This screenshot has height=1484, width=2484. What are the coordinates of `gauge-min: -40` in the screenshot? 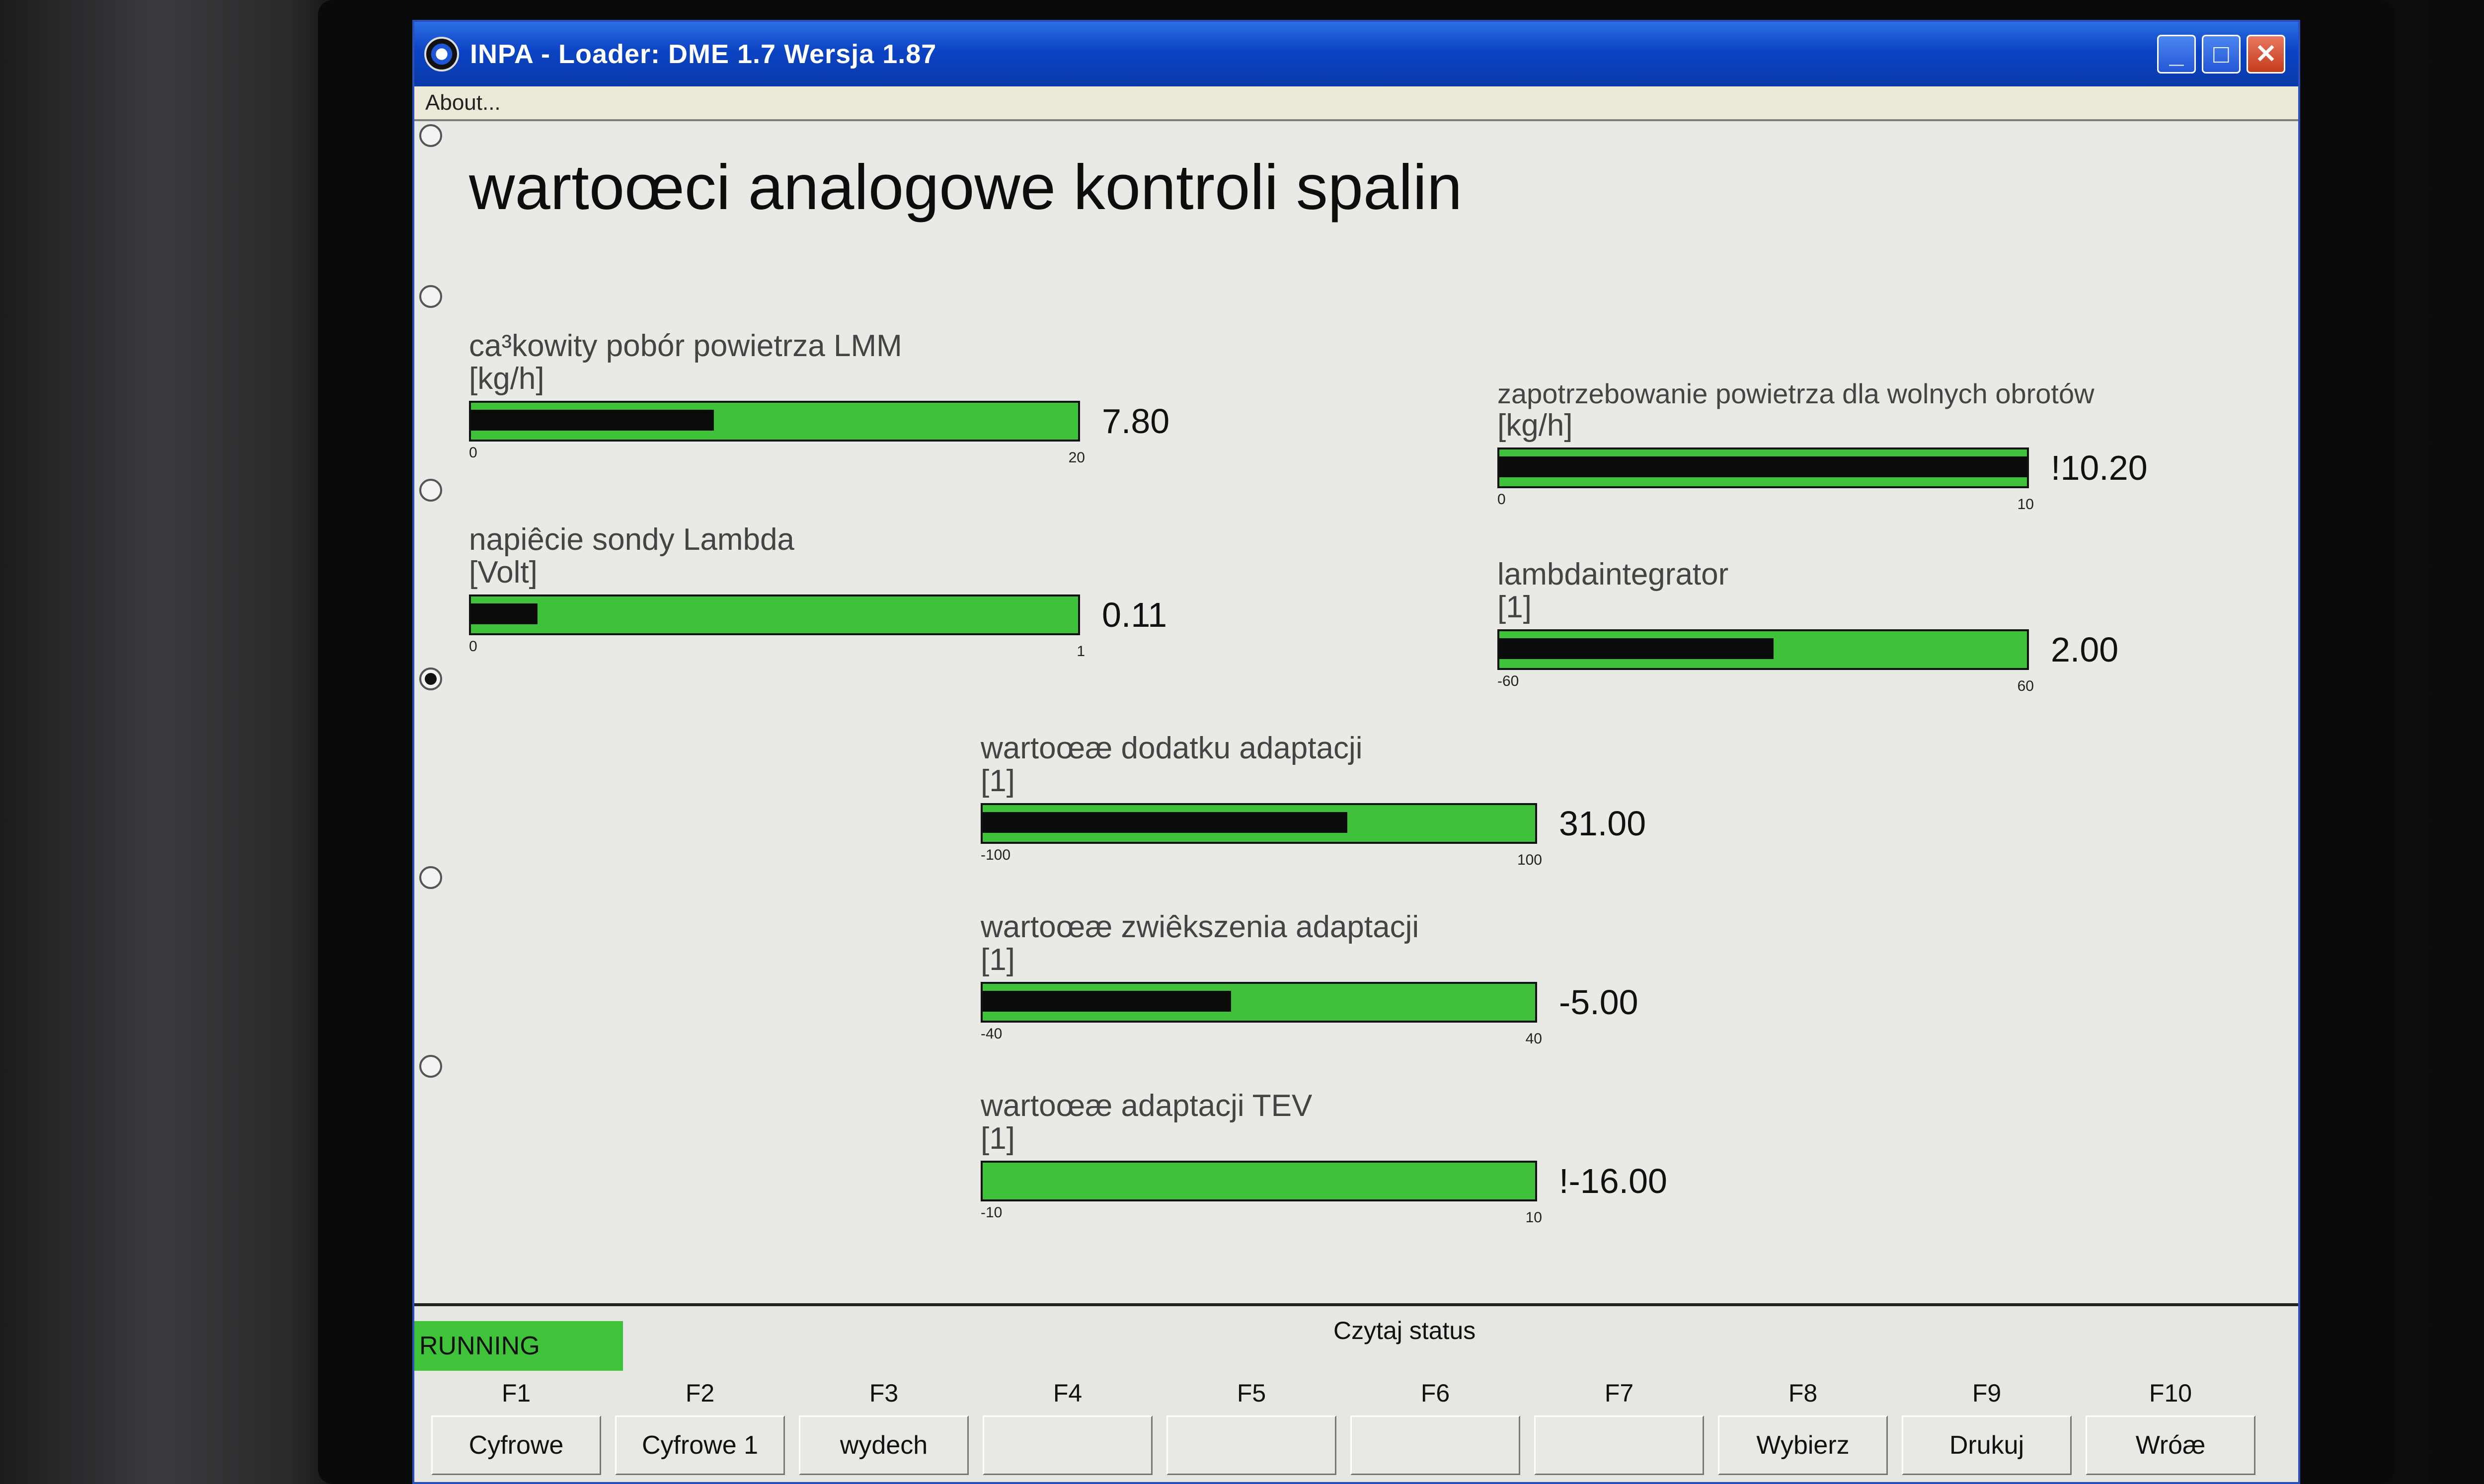 It's located at (992, 1034).